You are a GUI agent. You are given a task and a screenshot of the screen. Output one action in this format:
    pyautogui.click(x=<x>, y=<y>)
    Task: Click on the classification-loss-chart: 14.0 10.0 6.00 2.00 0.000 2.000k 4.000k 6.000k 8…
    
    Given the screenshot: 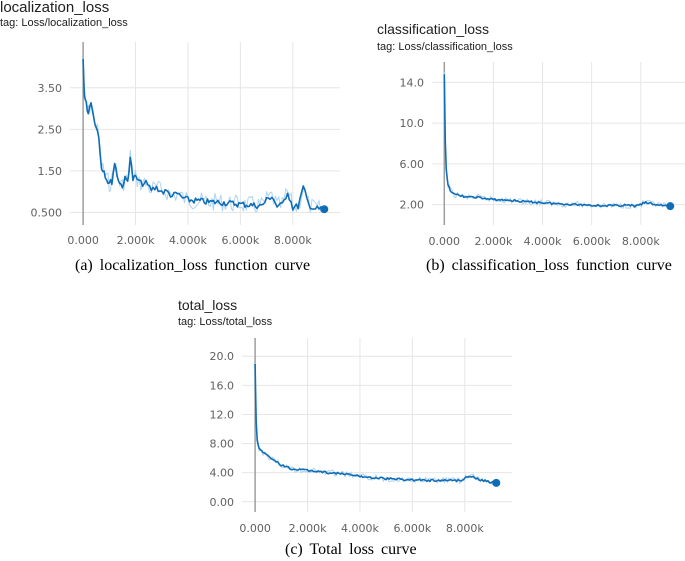 What is the action you would take?
    pyautogui.click(x=542, y=155)
    